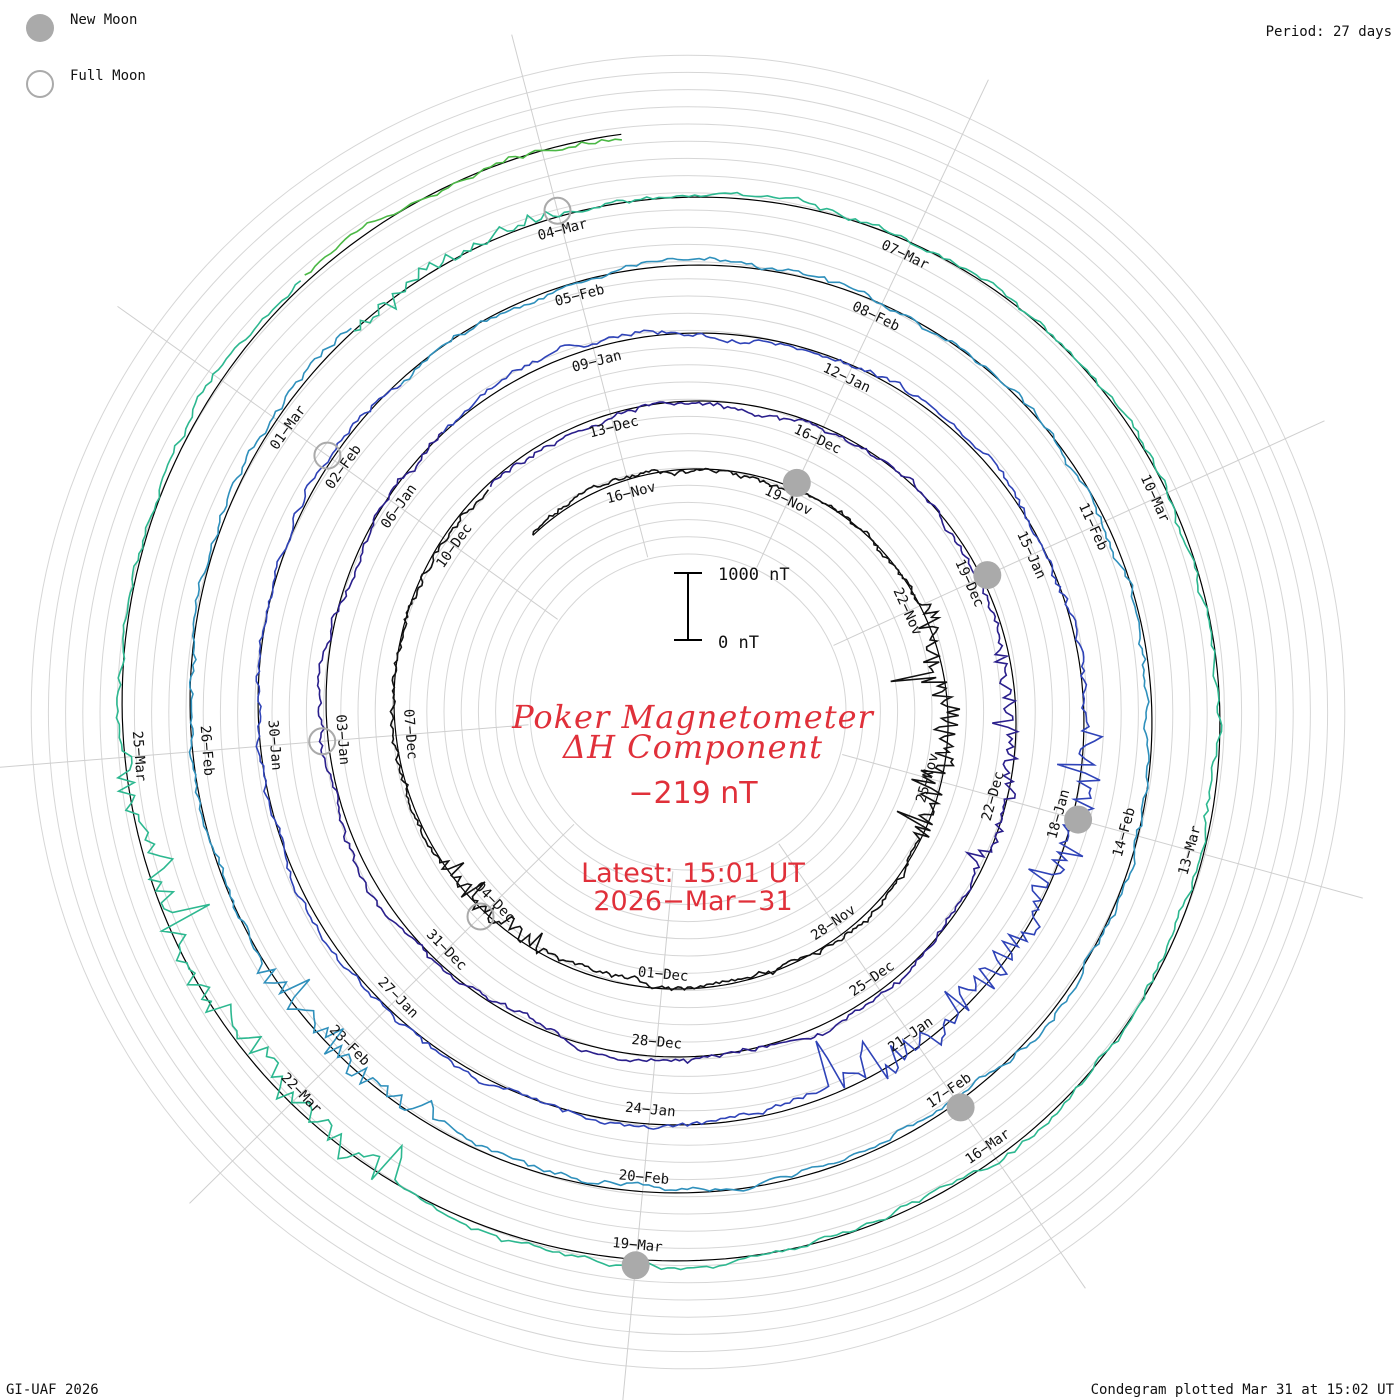 This screenshot has height=1400, width=1400. Describe the element at coordinates (139, 756) in the screenshot. I see `date-tick-label: 25−Mar` at that location.